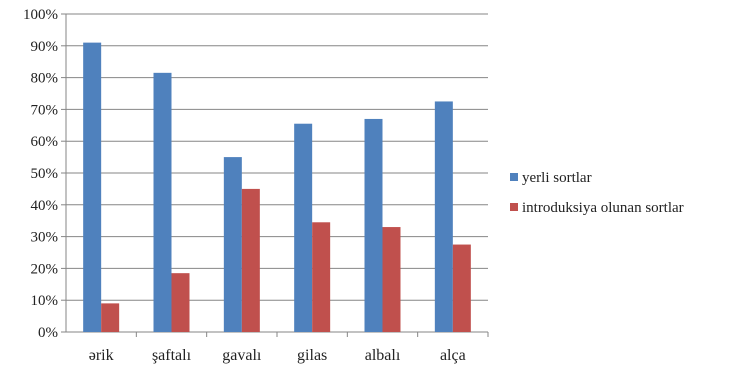 The height and width of the screenshot is (375, 748). What do you see at coordinates (557, 178) in the screenshot?
I see `legend-label: yerli sortlar` at bounding box center [557, 178].